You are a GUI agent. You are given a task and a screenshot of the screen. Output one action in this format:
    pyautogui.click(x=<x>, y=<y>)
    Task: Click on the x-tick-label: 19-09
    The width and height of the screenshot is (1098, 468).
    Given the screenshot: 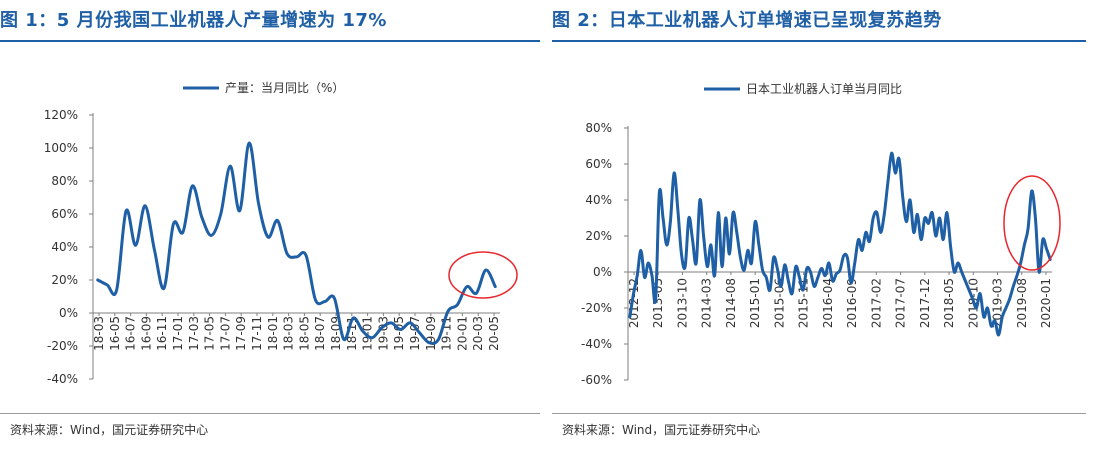 What is the action you would take?
    pyautogui.click(x=431, y=333)
    